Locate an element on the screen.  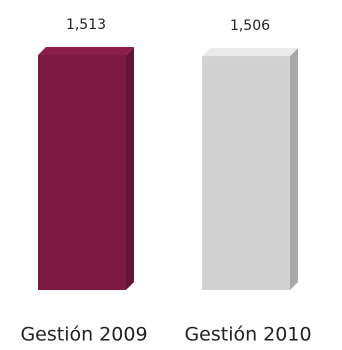
category-label: Gestión 2010 is located at coordinates (247, 335).